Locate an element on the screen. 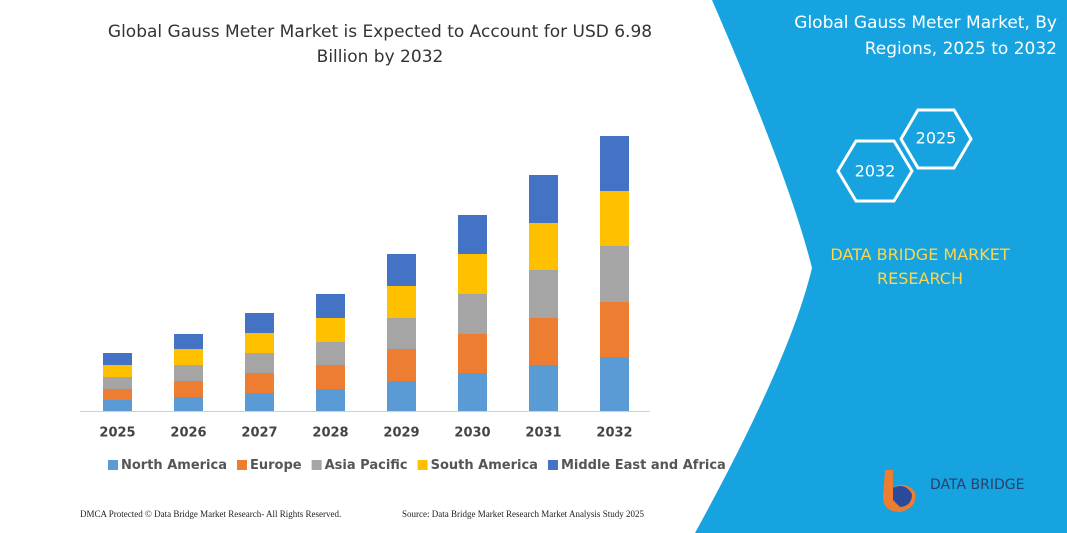 This screenshot has width=1067, height=533. hexagon-label: 2025 is located at coordinates (936, 138).